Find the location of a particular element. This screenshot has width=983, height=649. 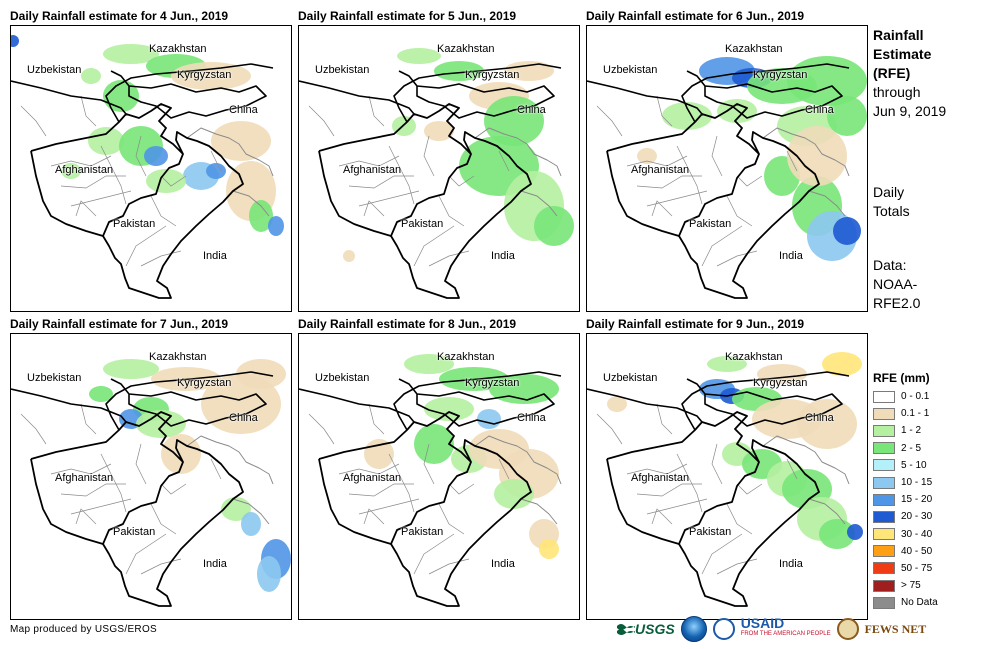

side-title-line: Estimate is located at coordinates (902, 54).